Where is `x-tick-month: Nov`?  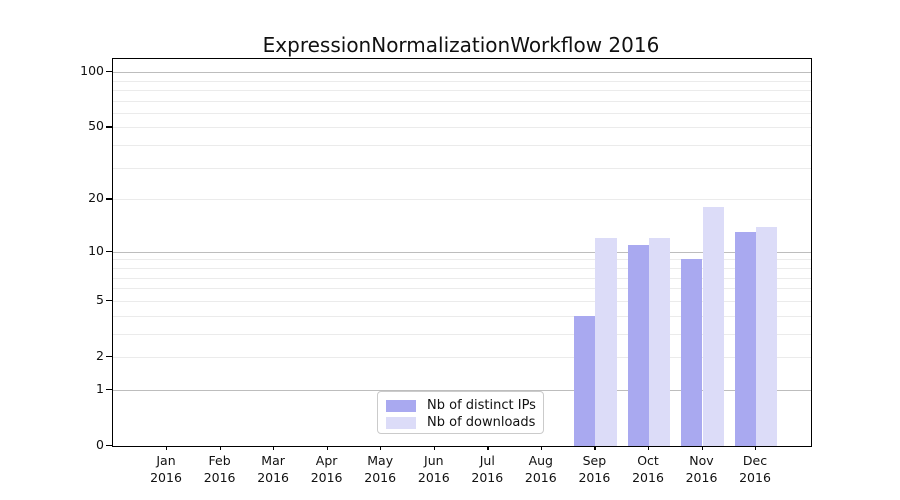
x-tick-month: Nov is located at coordinates (701, 460).